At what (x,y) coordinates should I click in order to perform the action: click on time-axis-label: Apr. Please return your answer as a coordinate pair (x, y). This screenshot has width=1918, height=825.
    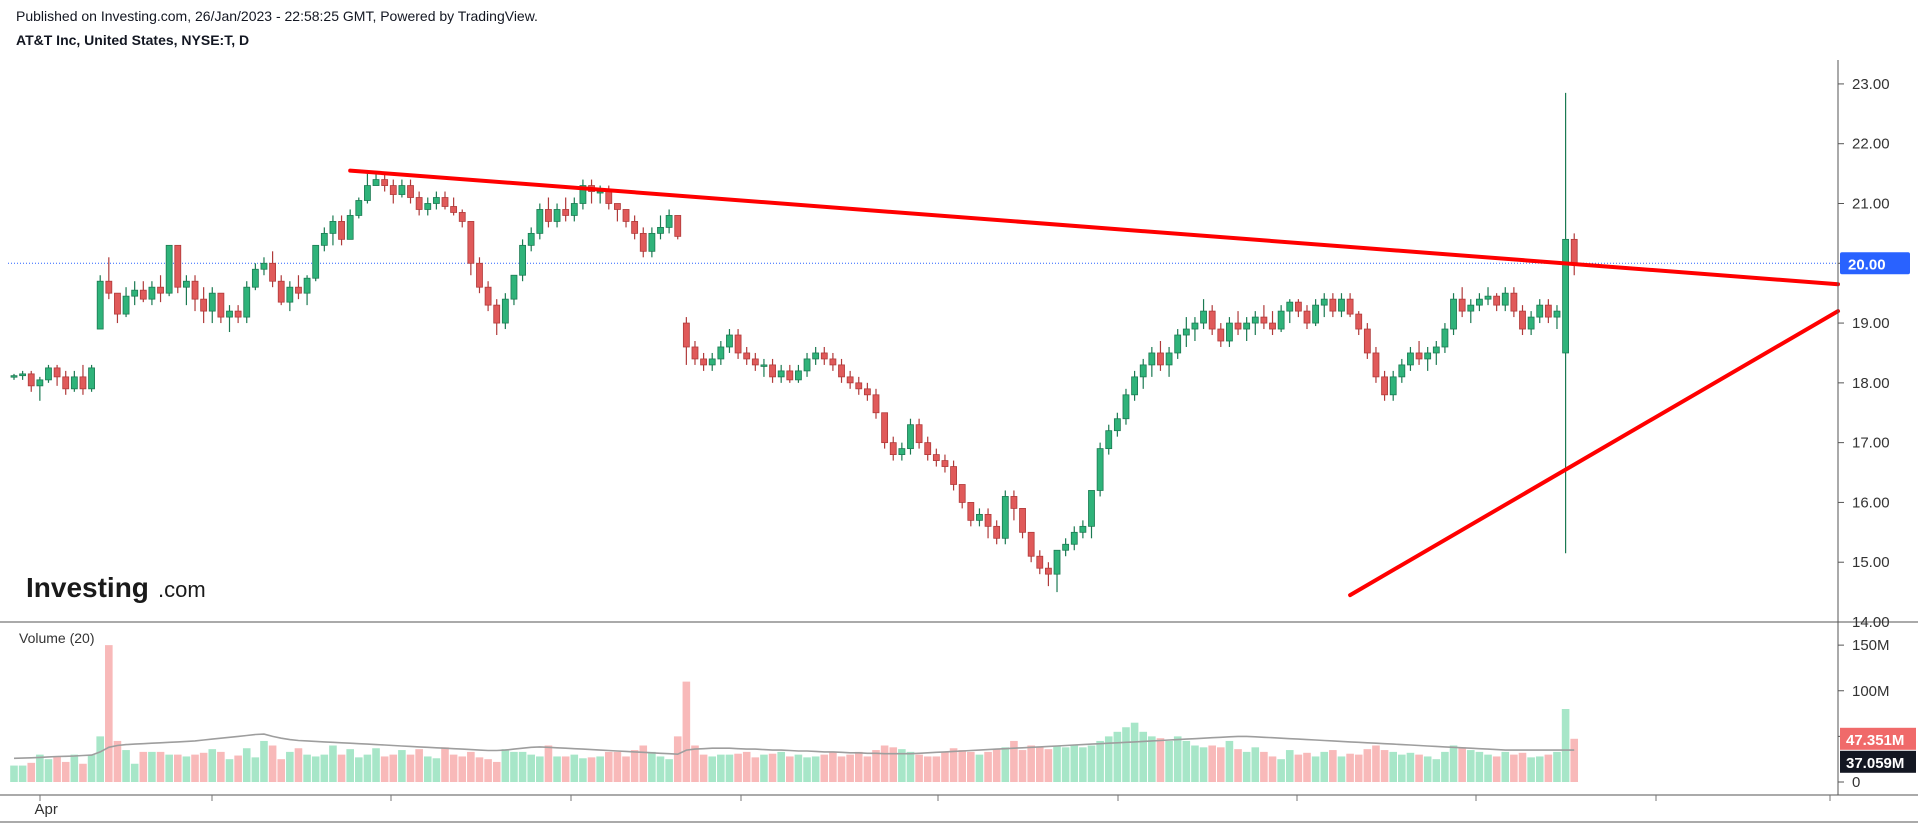
    Looking at the image, I should click on (45, 809).